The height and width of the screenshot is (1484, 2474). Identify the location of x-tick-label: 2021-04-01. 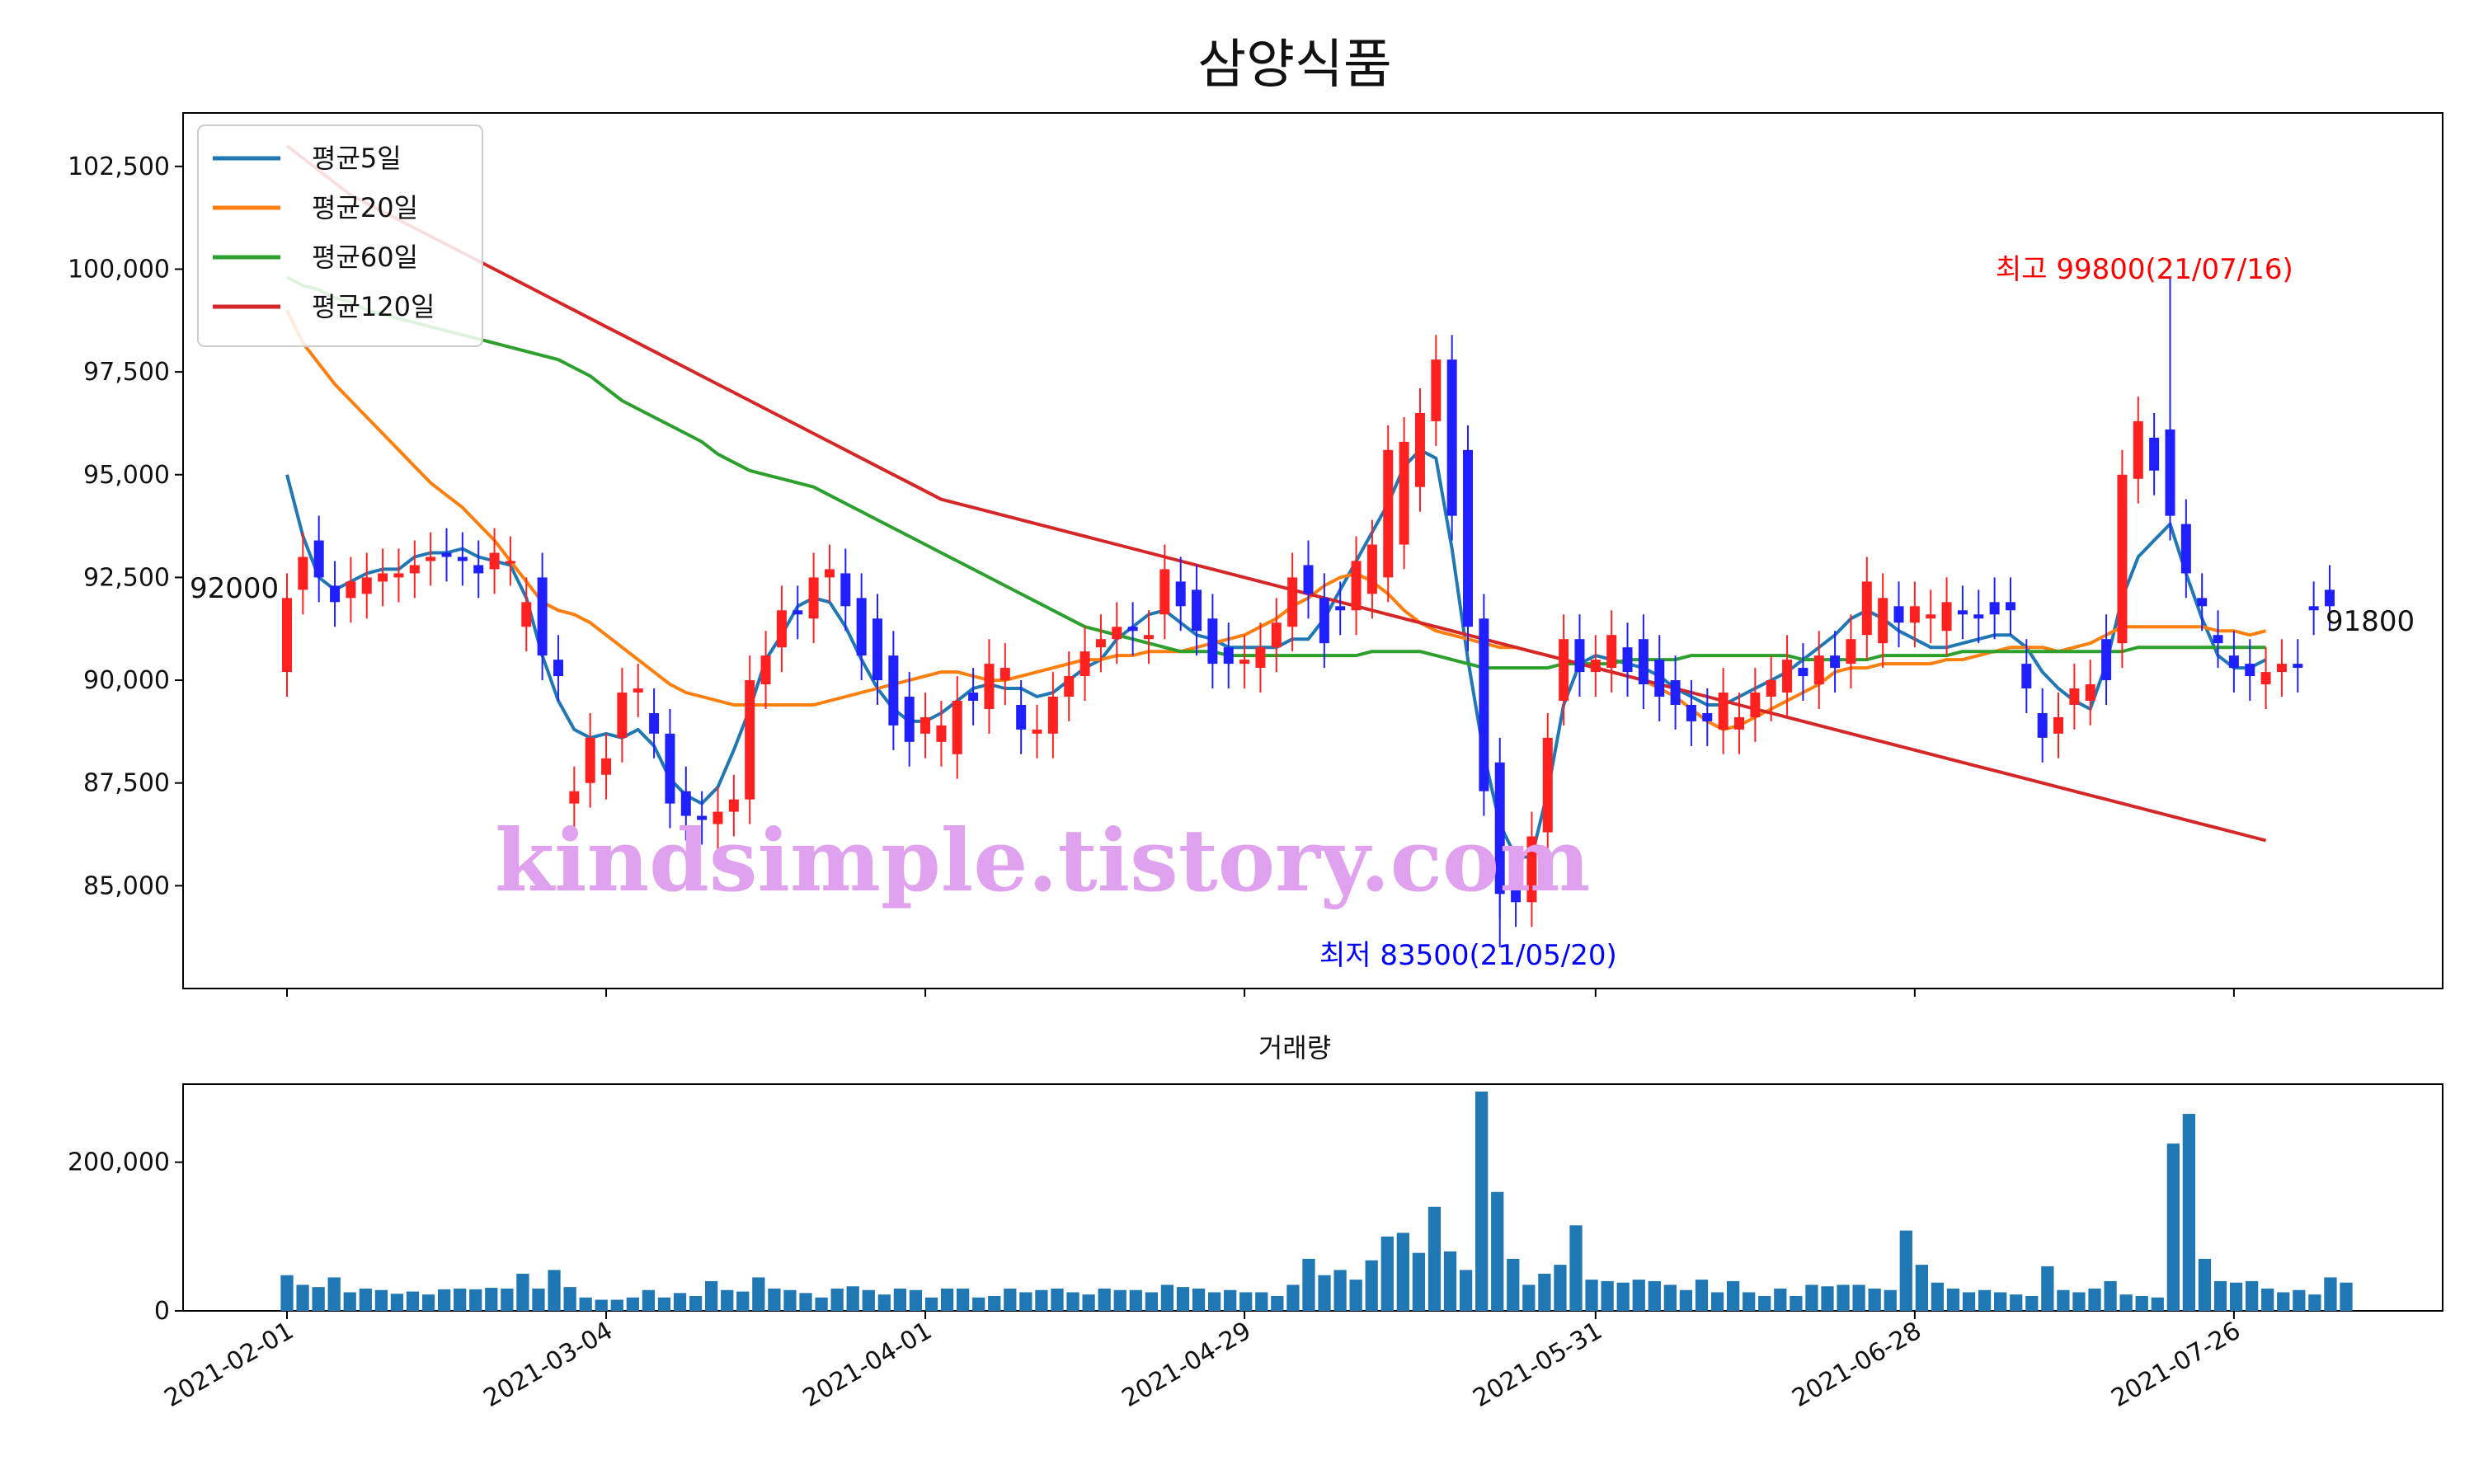
(867, 1365).